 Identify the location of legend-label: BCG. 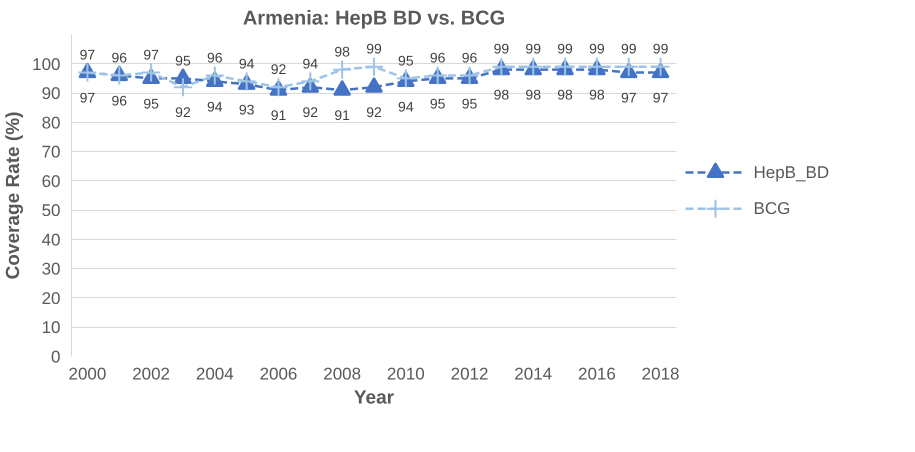
(772, 208).